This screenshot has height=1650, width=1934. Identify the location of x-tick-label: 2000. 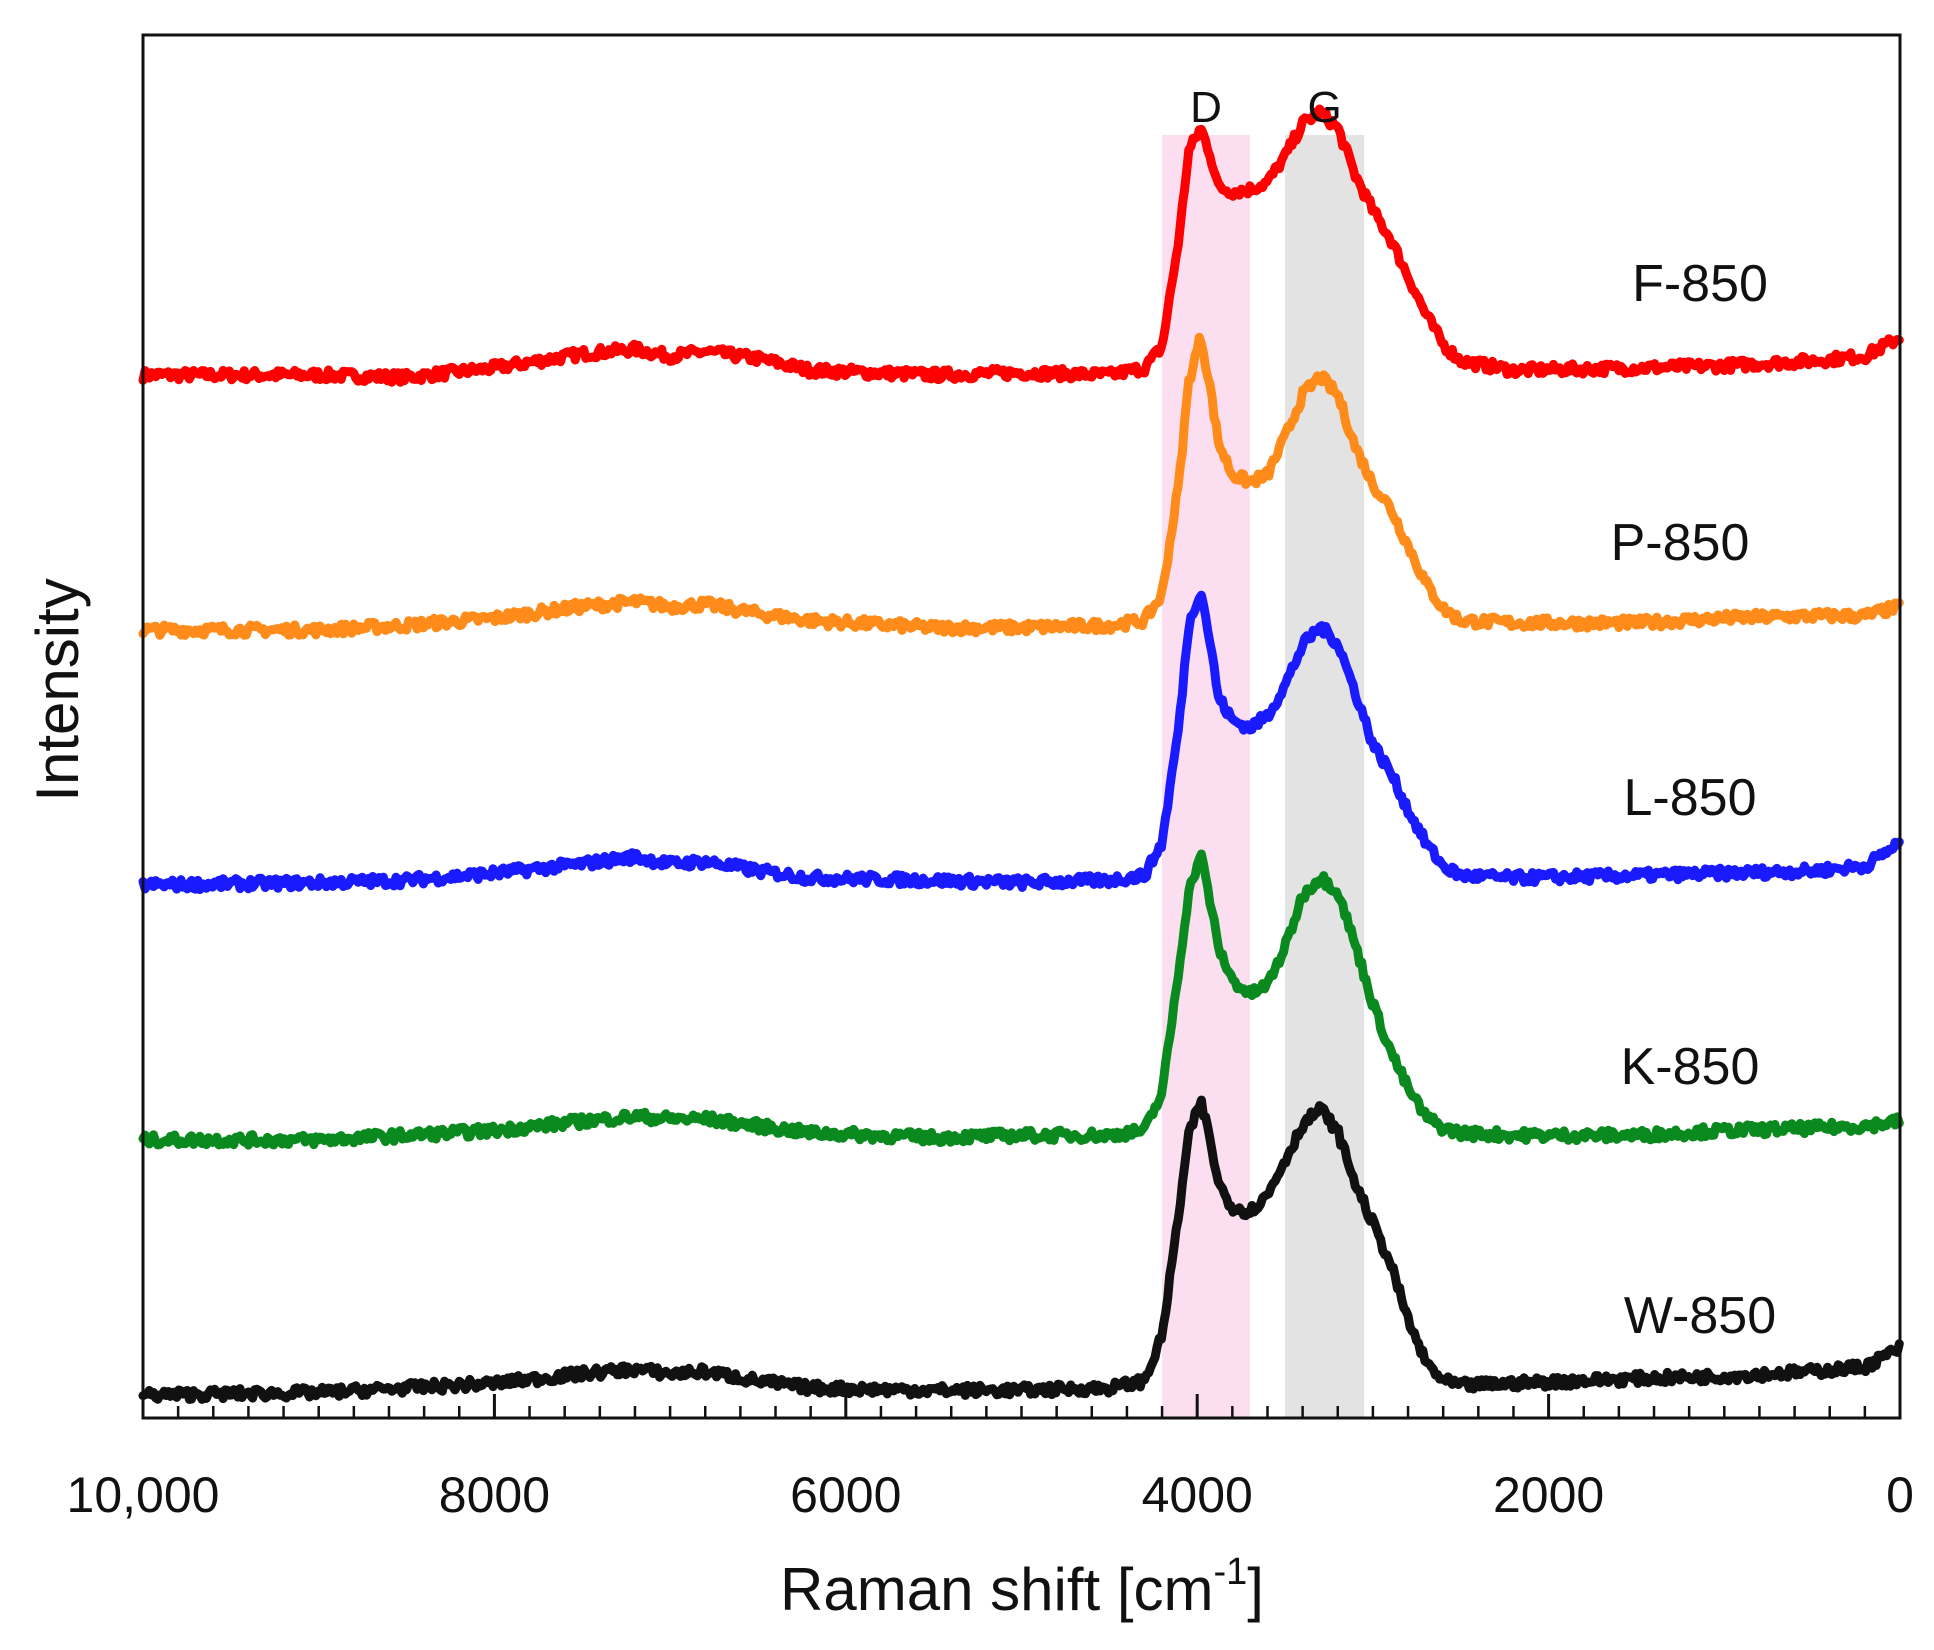
(1548, 1495).